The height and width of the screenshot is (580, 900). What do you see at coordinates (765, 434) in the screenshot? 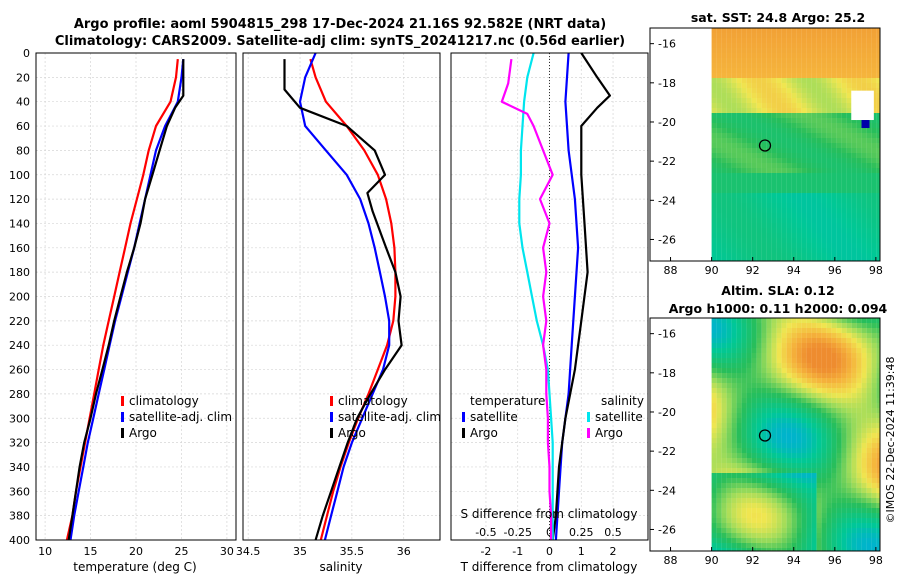
I see `map-frame` at bounding box center [765, 434].